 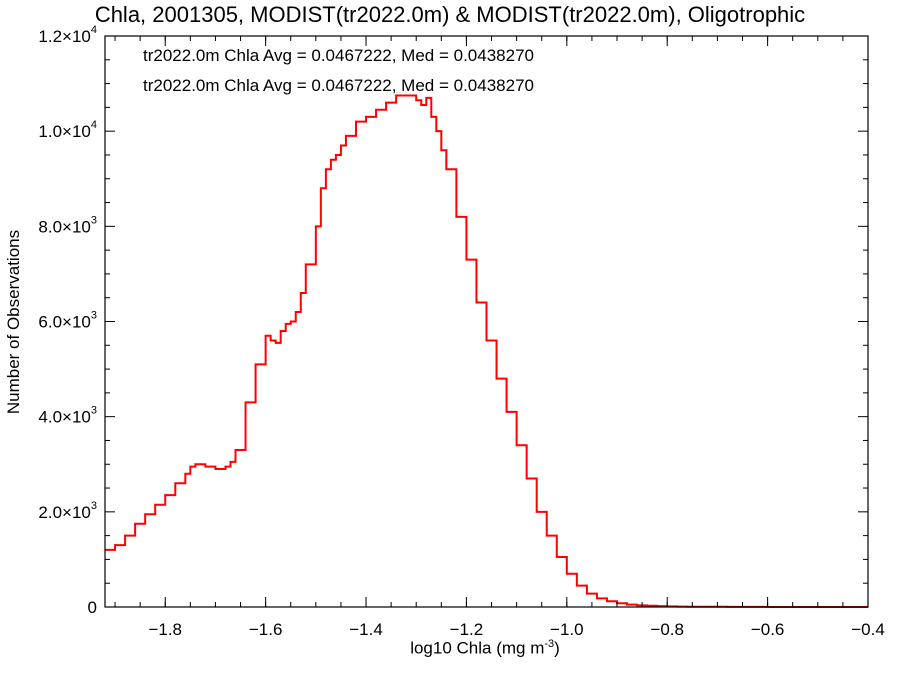 What do you see at coordinates (477, 648) in the screenshot?
I see `x-axis-label-text: log10 Chla (mg m` at bounding box center [477, 648].